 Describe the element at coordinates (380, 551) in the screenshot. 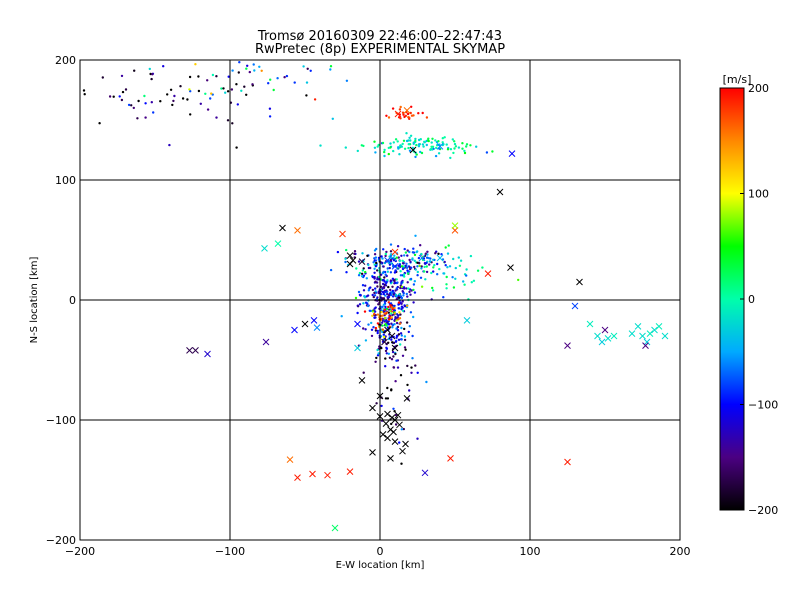

I see `x-tick-label: 0` at that location.